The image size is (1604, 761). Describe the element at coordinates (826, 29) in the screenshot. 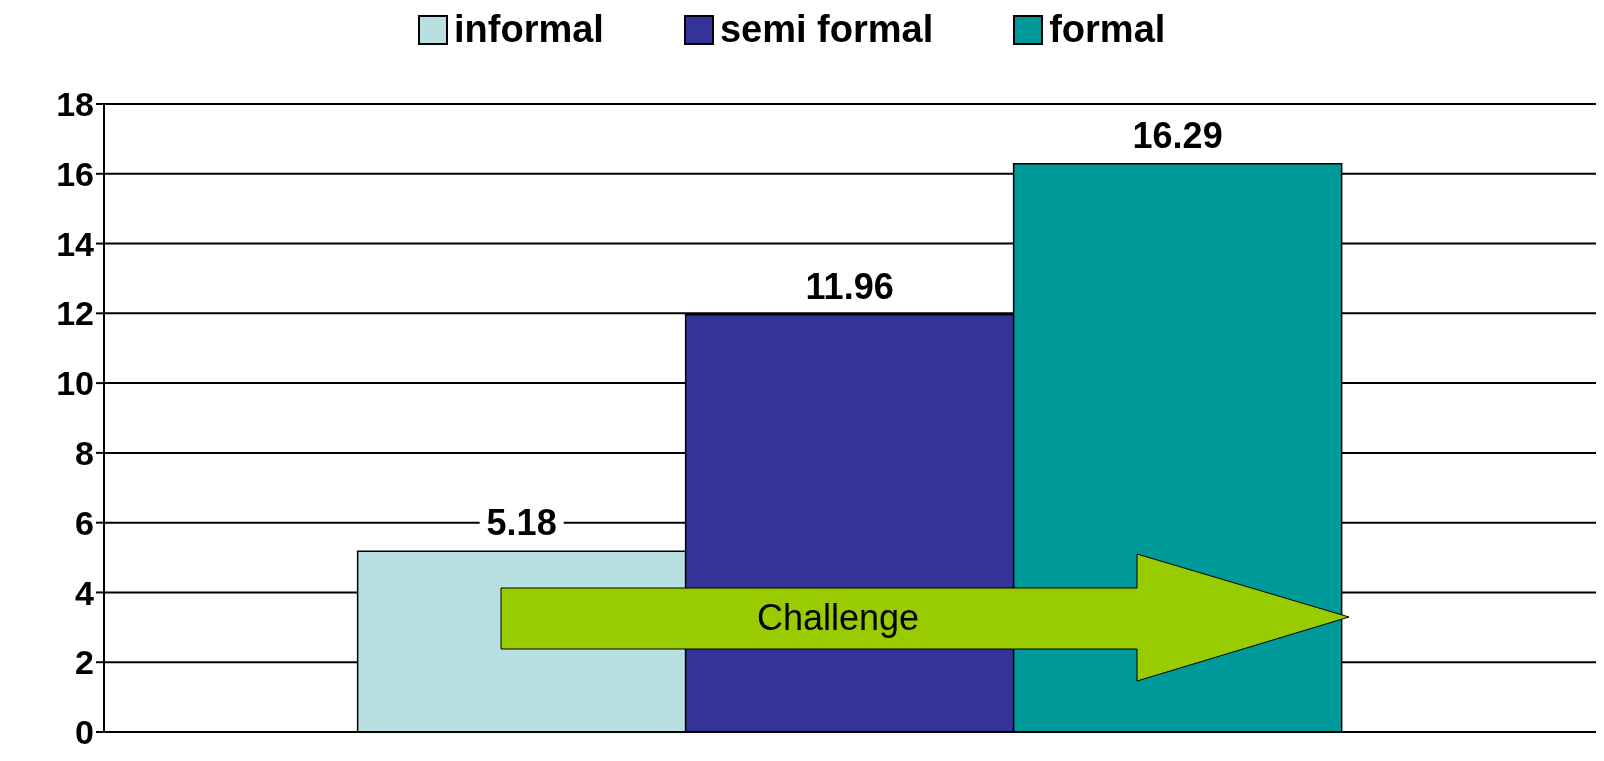

I see `legend-label: semi formal` at that location.